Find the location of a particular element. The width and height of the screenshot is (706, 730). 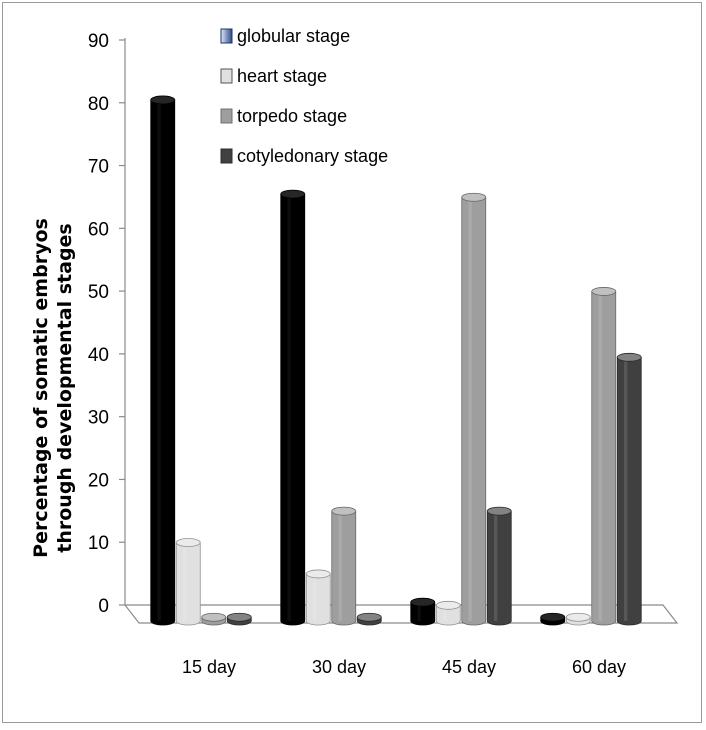

bar-heart-stage-45-day is located at coordinates (448, 613).